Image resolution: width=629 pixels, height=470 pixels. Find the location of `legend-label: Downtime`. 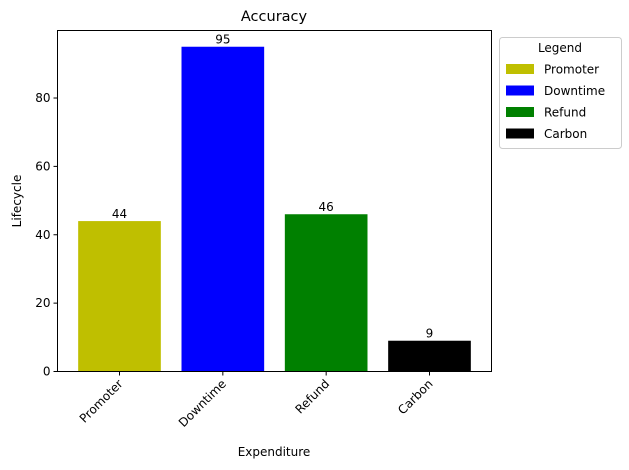

legend-label: Downtime is located at coordinates (574, 91).